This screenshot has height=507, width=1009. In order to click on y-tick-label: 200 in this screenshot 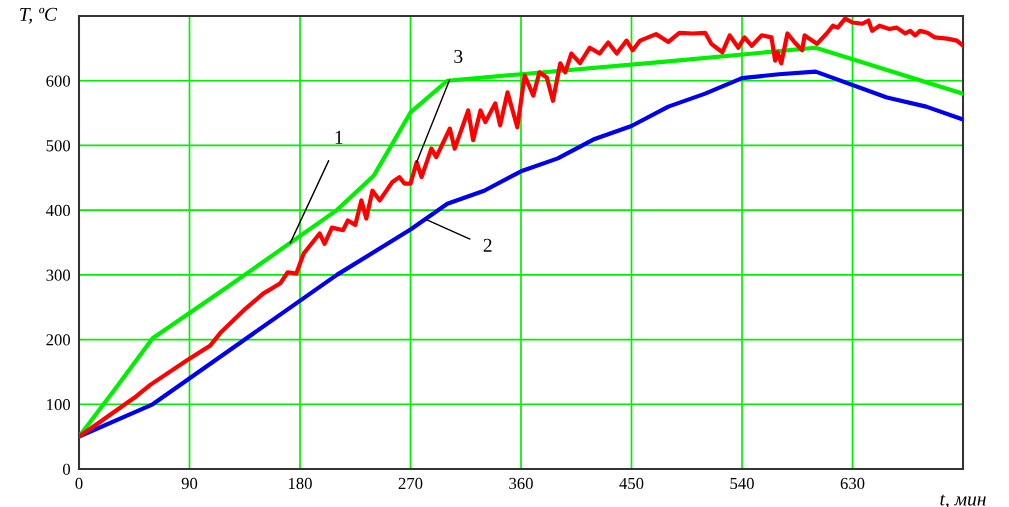, I will do `click(58, 340)`.